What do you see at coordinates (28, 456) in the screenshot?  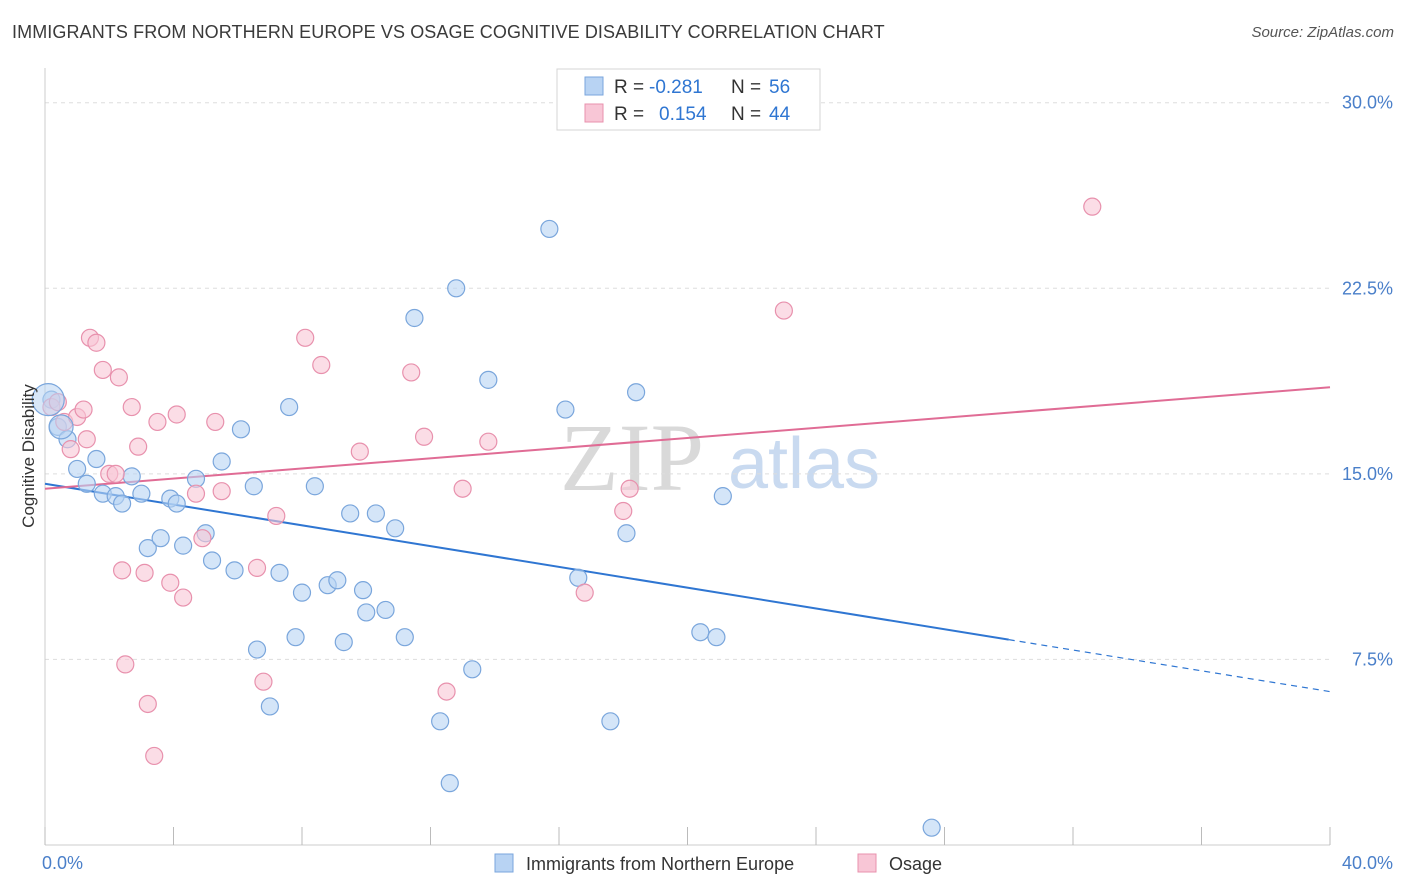 I see `y-axis-label: Cognitive Disability` at bounding box center [28, 456].